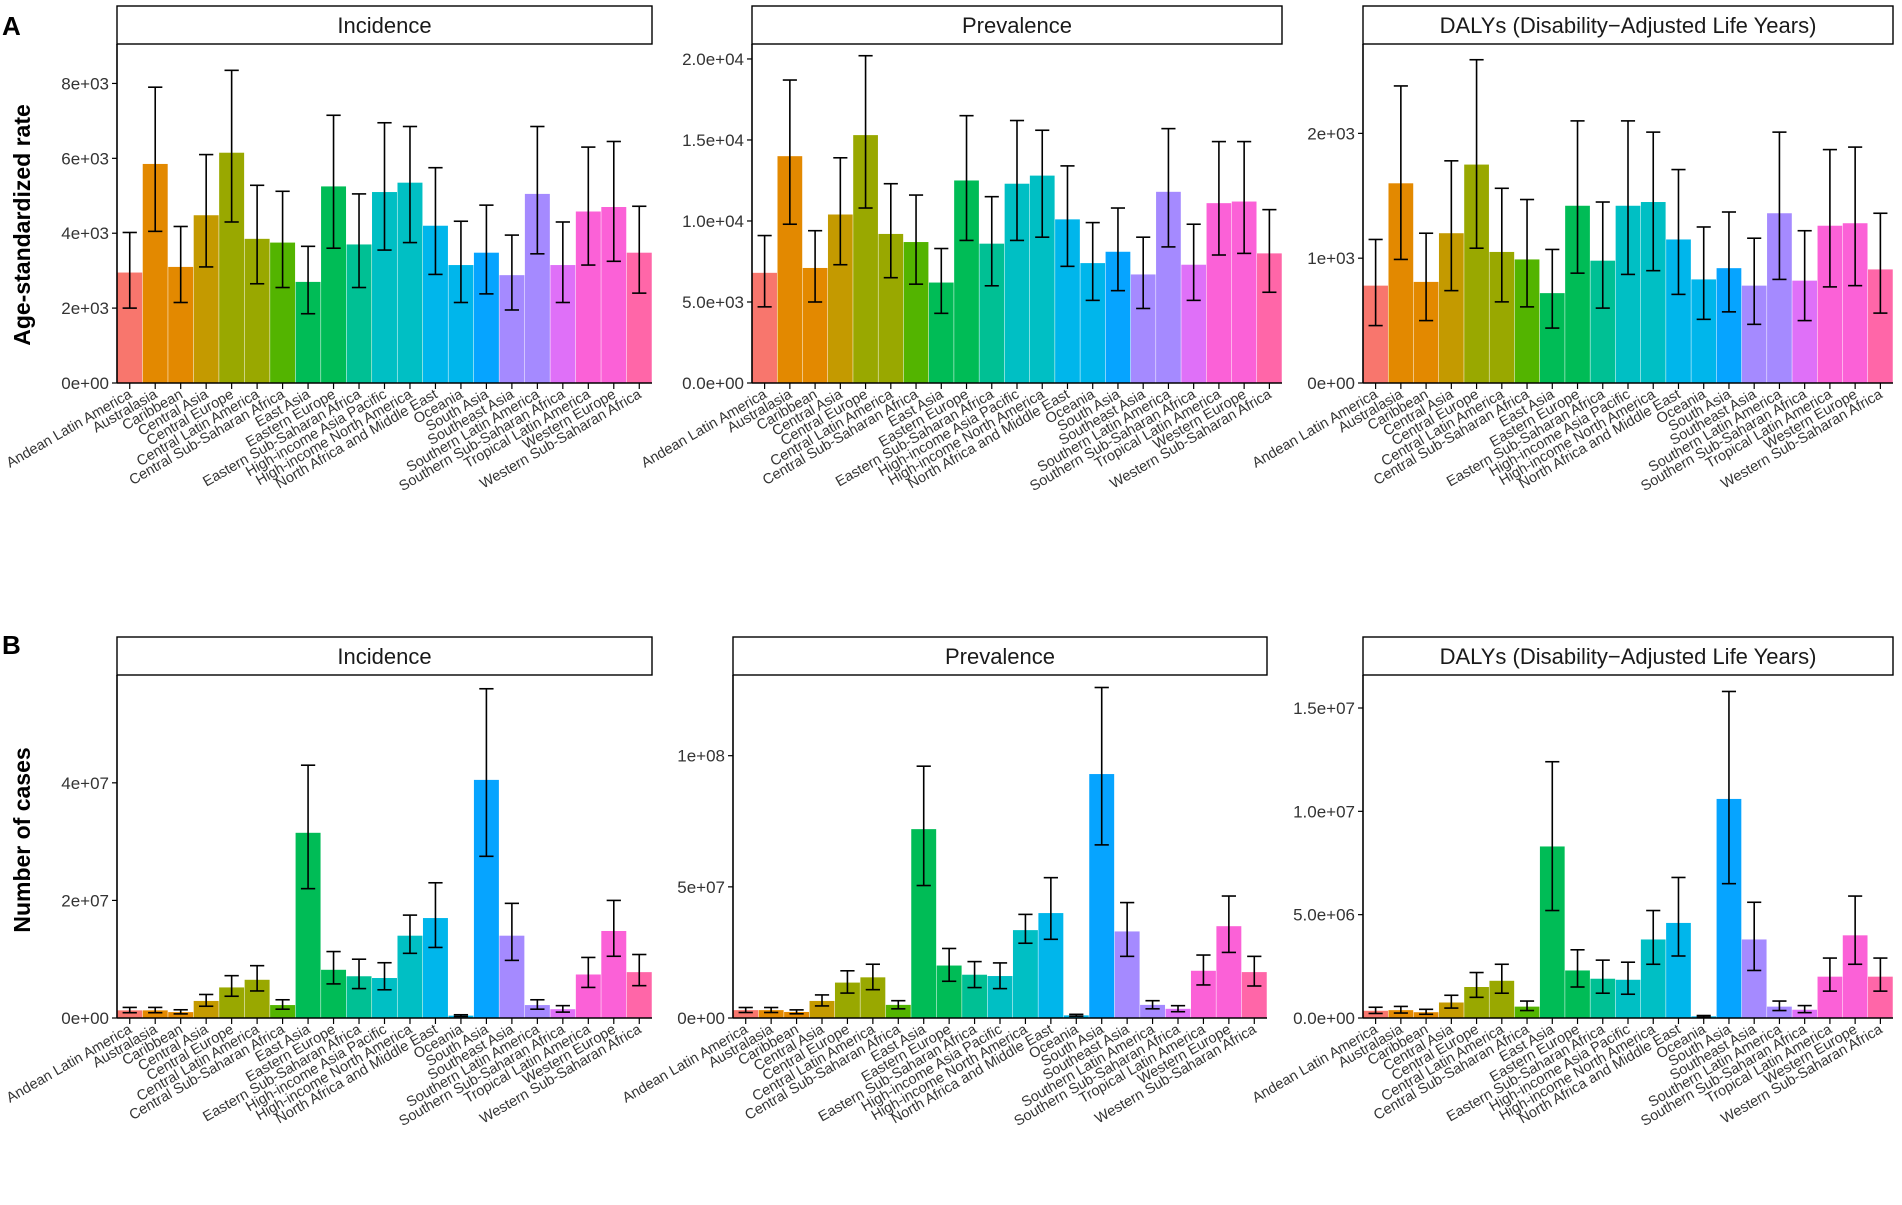  I want to click on y-tick-label: 2.0e+04, so click(713, 59).